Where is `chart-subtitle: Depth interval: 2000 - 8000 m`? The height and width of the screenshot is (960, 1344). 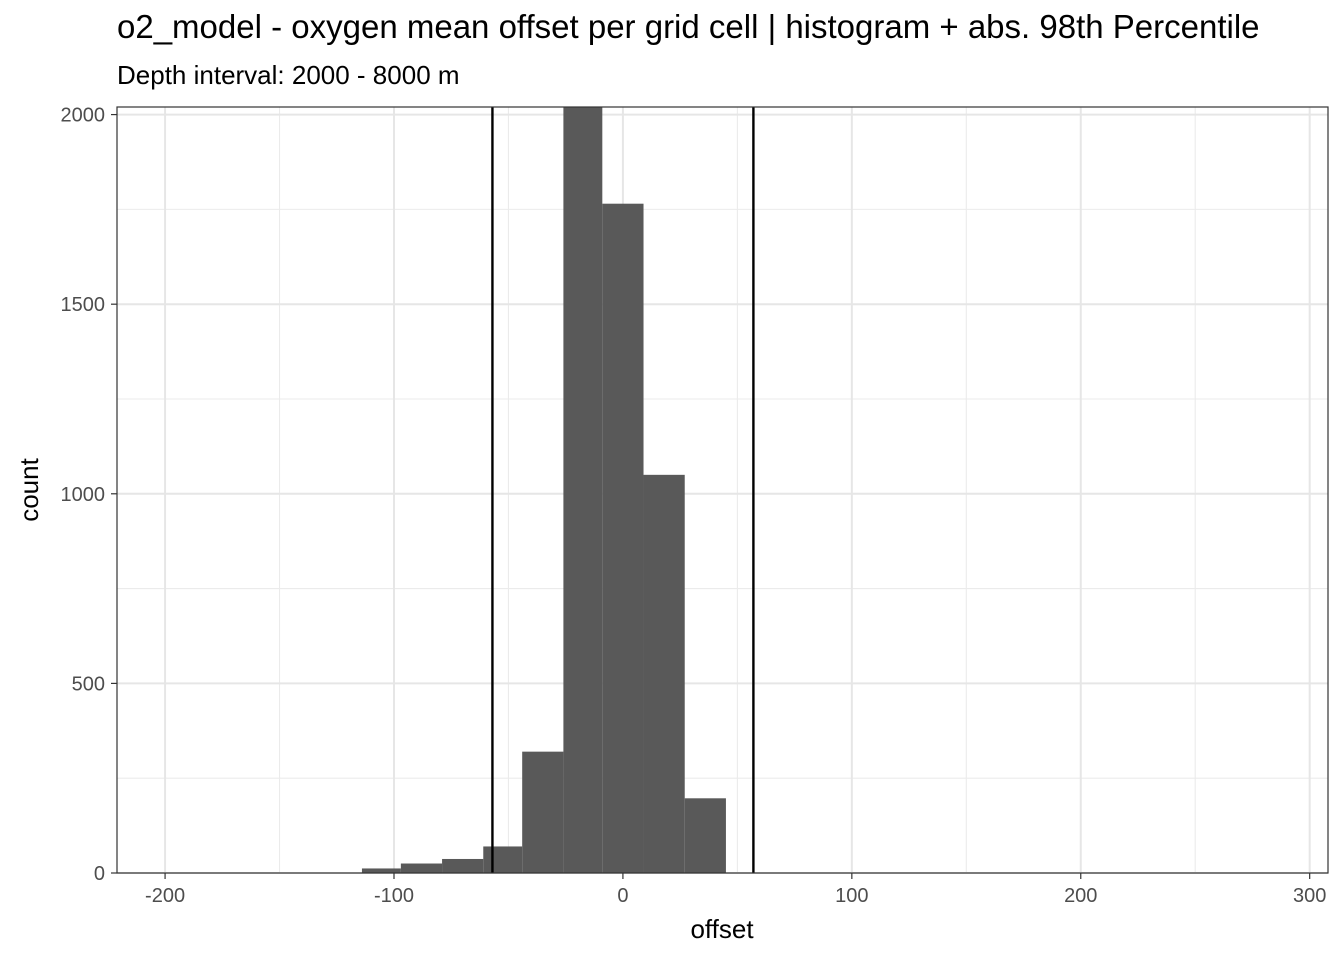
chart-subtitle: Depth interval: 2000 - 8000 m is located at coordinates (288, 75).